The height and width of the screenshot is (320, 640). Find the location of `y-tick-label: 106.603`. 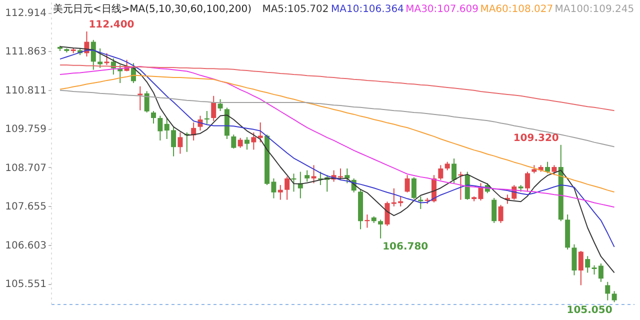

y-tick-label: 106.603 is located at coordinates (25, 246).